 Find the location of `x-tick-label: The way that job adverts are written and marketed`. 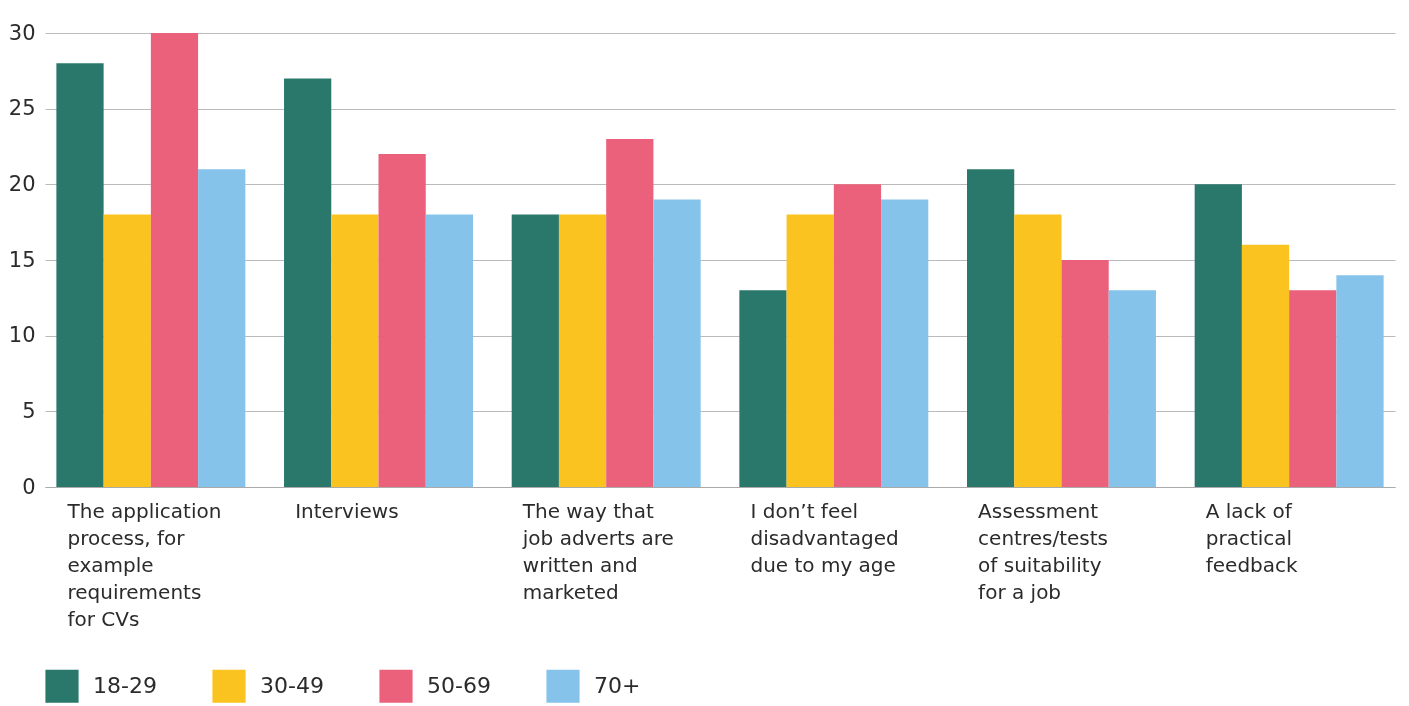

x-tick-label: The way that job adverts are written and marketed is located at coordinates (597, 551).